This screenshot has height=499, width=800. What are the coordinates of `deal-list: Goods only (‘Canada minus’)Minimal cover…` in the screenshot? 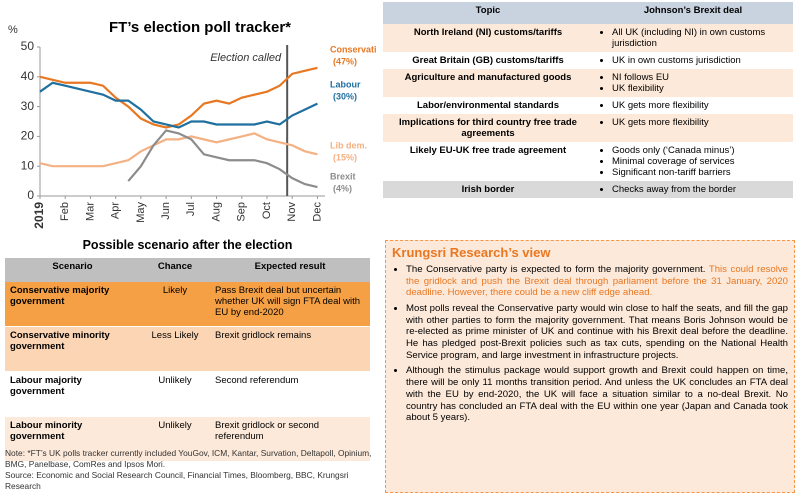 It's located at (693, 161).